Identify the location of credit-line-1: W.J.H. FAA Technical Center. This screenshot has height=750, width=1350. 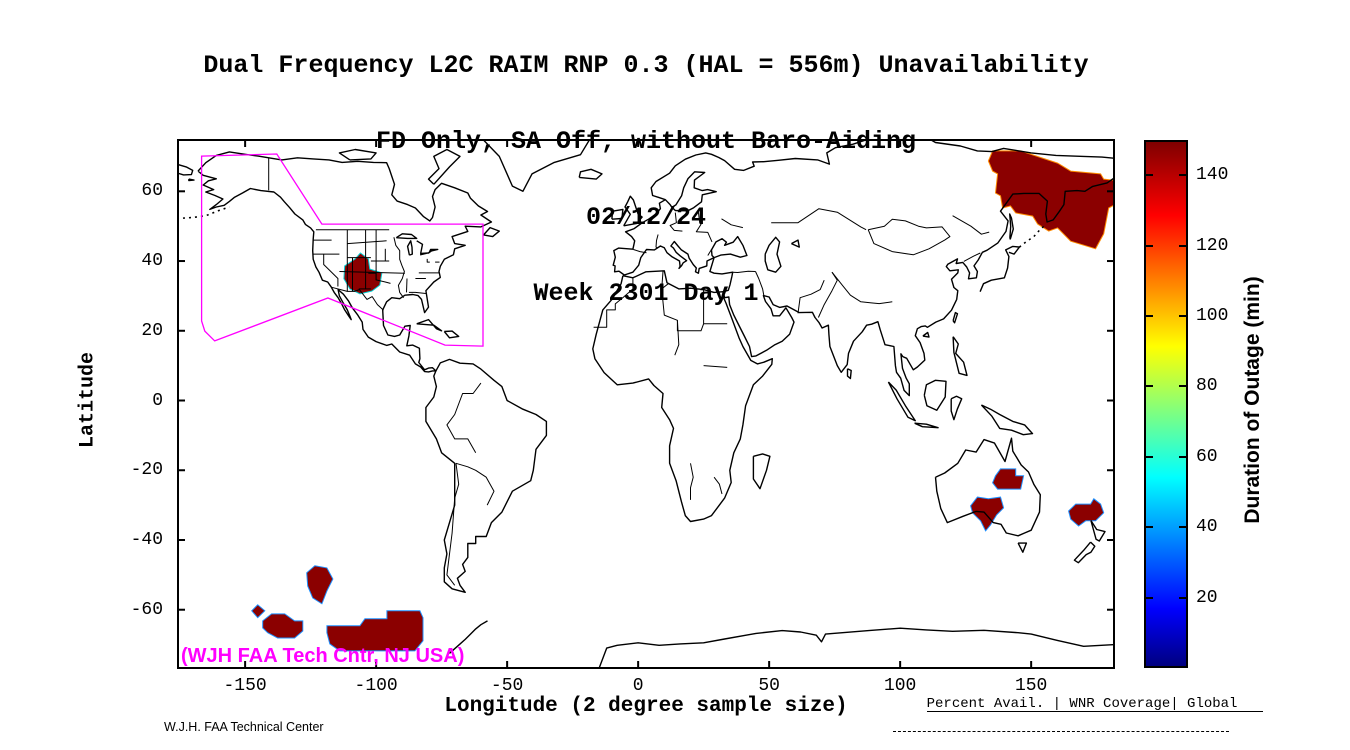
(244, 726).